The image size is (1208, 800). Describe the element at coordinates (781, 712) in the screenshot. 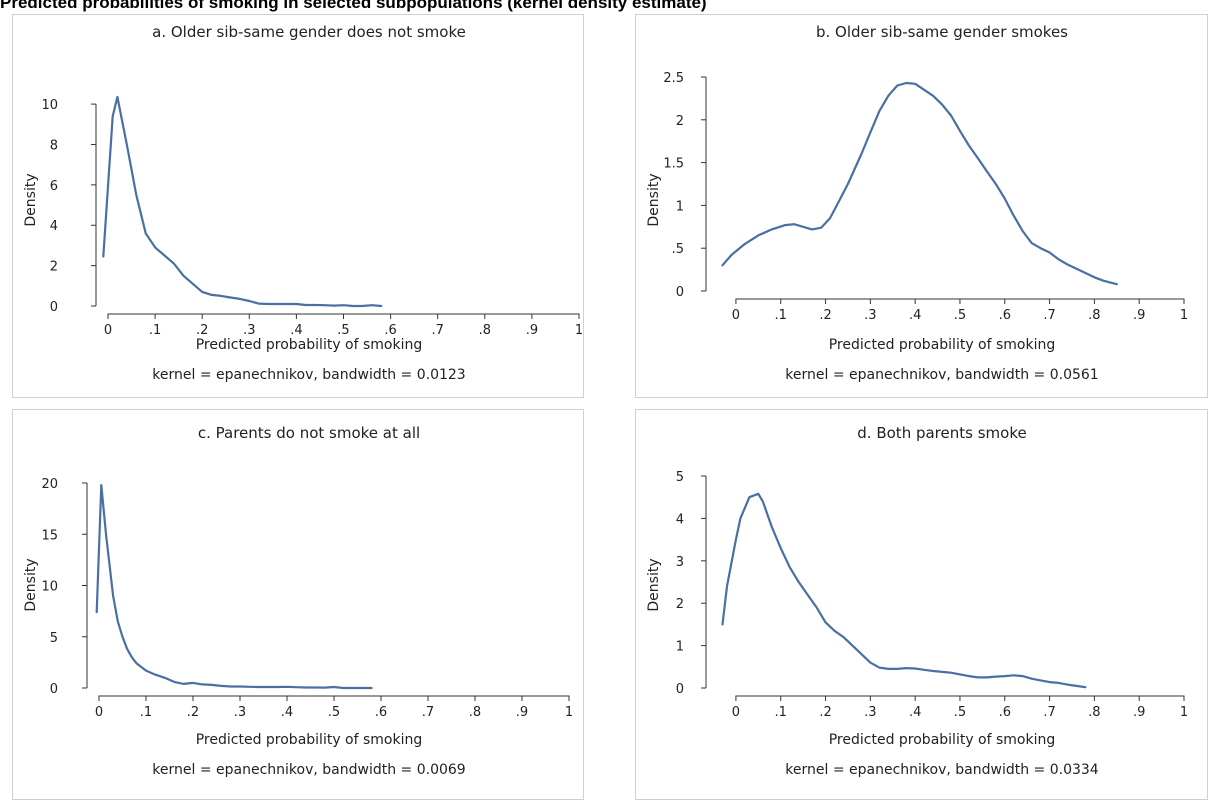

I see `chart-d-x-tick-label: .1` at that location.